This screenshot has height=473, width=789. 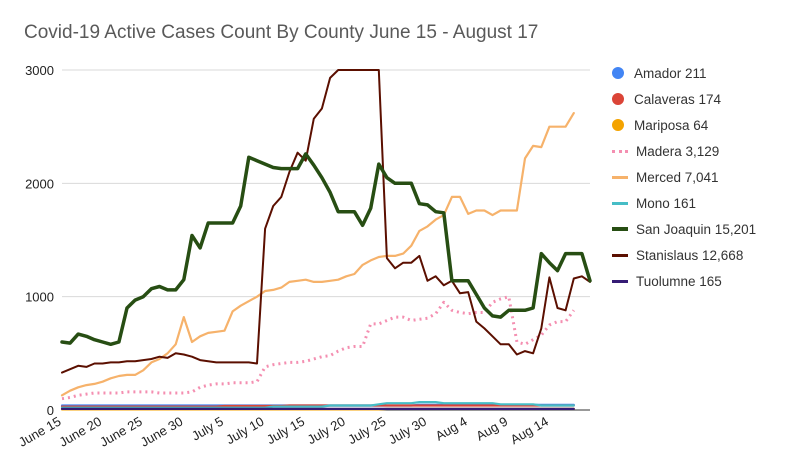 What do you see at coordinates (244, 431) in the screenshot?
I see `x-tick-label: July 10` at bounding box center [244, 431].